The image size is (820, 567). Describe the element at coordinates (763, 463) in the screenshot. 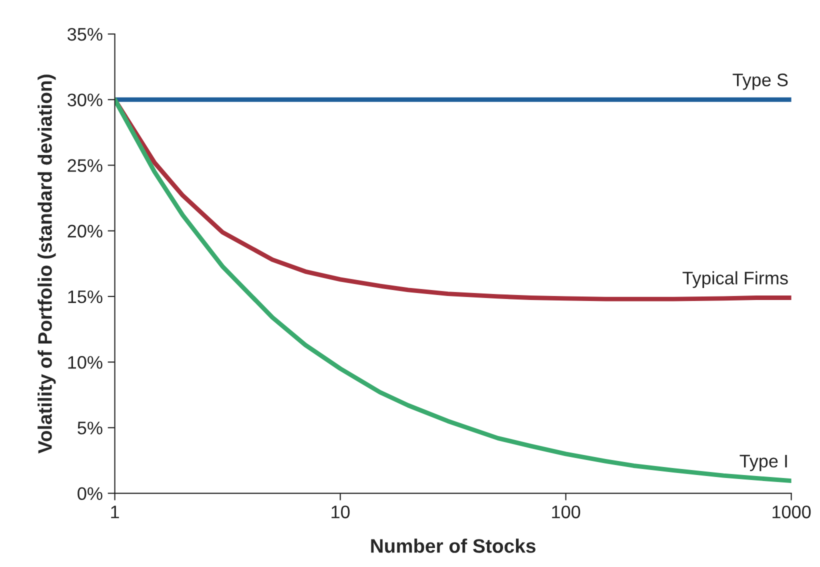

I see `series-label: Type I` at that location.